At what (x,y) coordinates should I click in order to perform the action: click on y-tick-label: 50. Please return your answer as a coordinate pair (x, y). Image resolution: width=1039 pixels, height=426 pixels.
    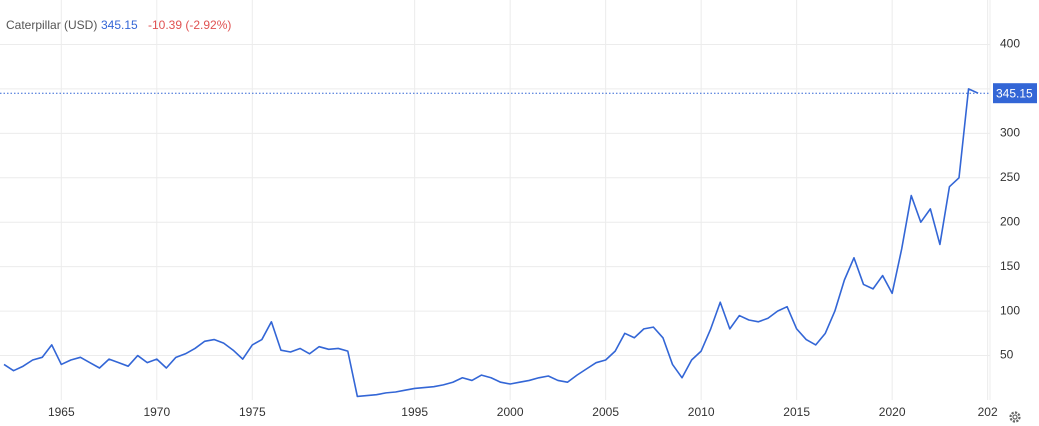
    Looking at the image, I should click on (1007, 355).